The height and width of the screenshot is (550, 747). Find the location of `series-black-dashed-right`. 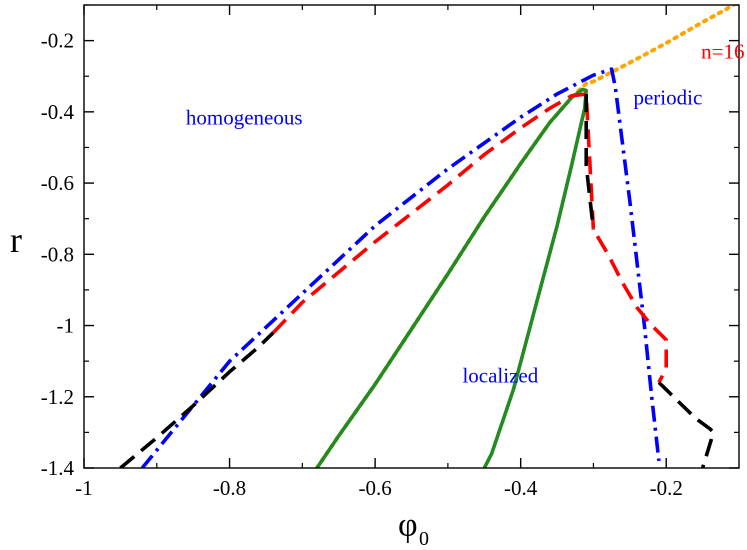

series-black-dashed-right is located at coordinates (686, 424).